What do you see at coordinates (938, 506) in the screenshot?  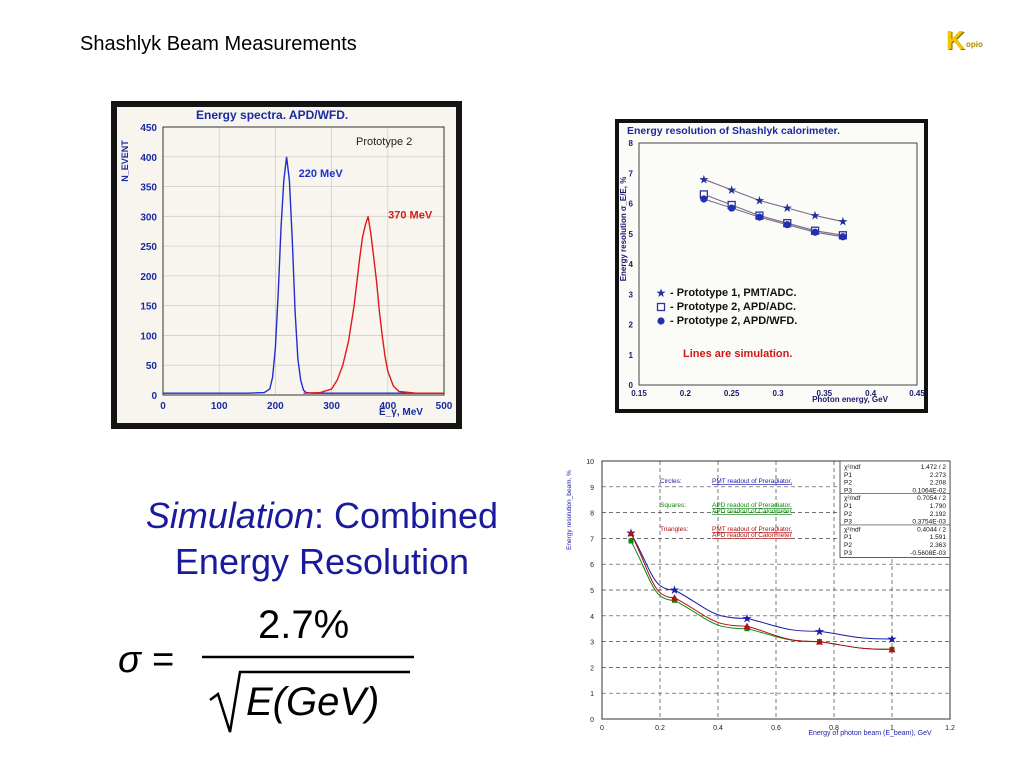 I see `fit-param-value: 1.790` at bounding box center [938, 506].